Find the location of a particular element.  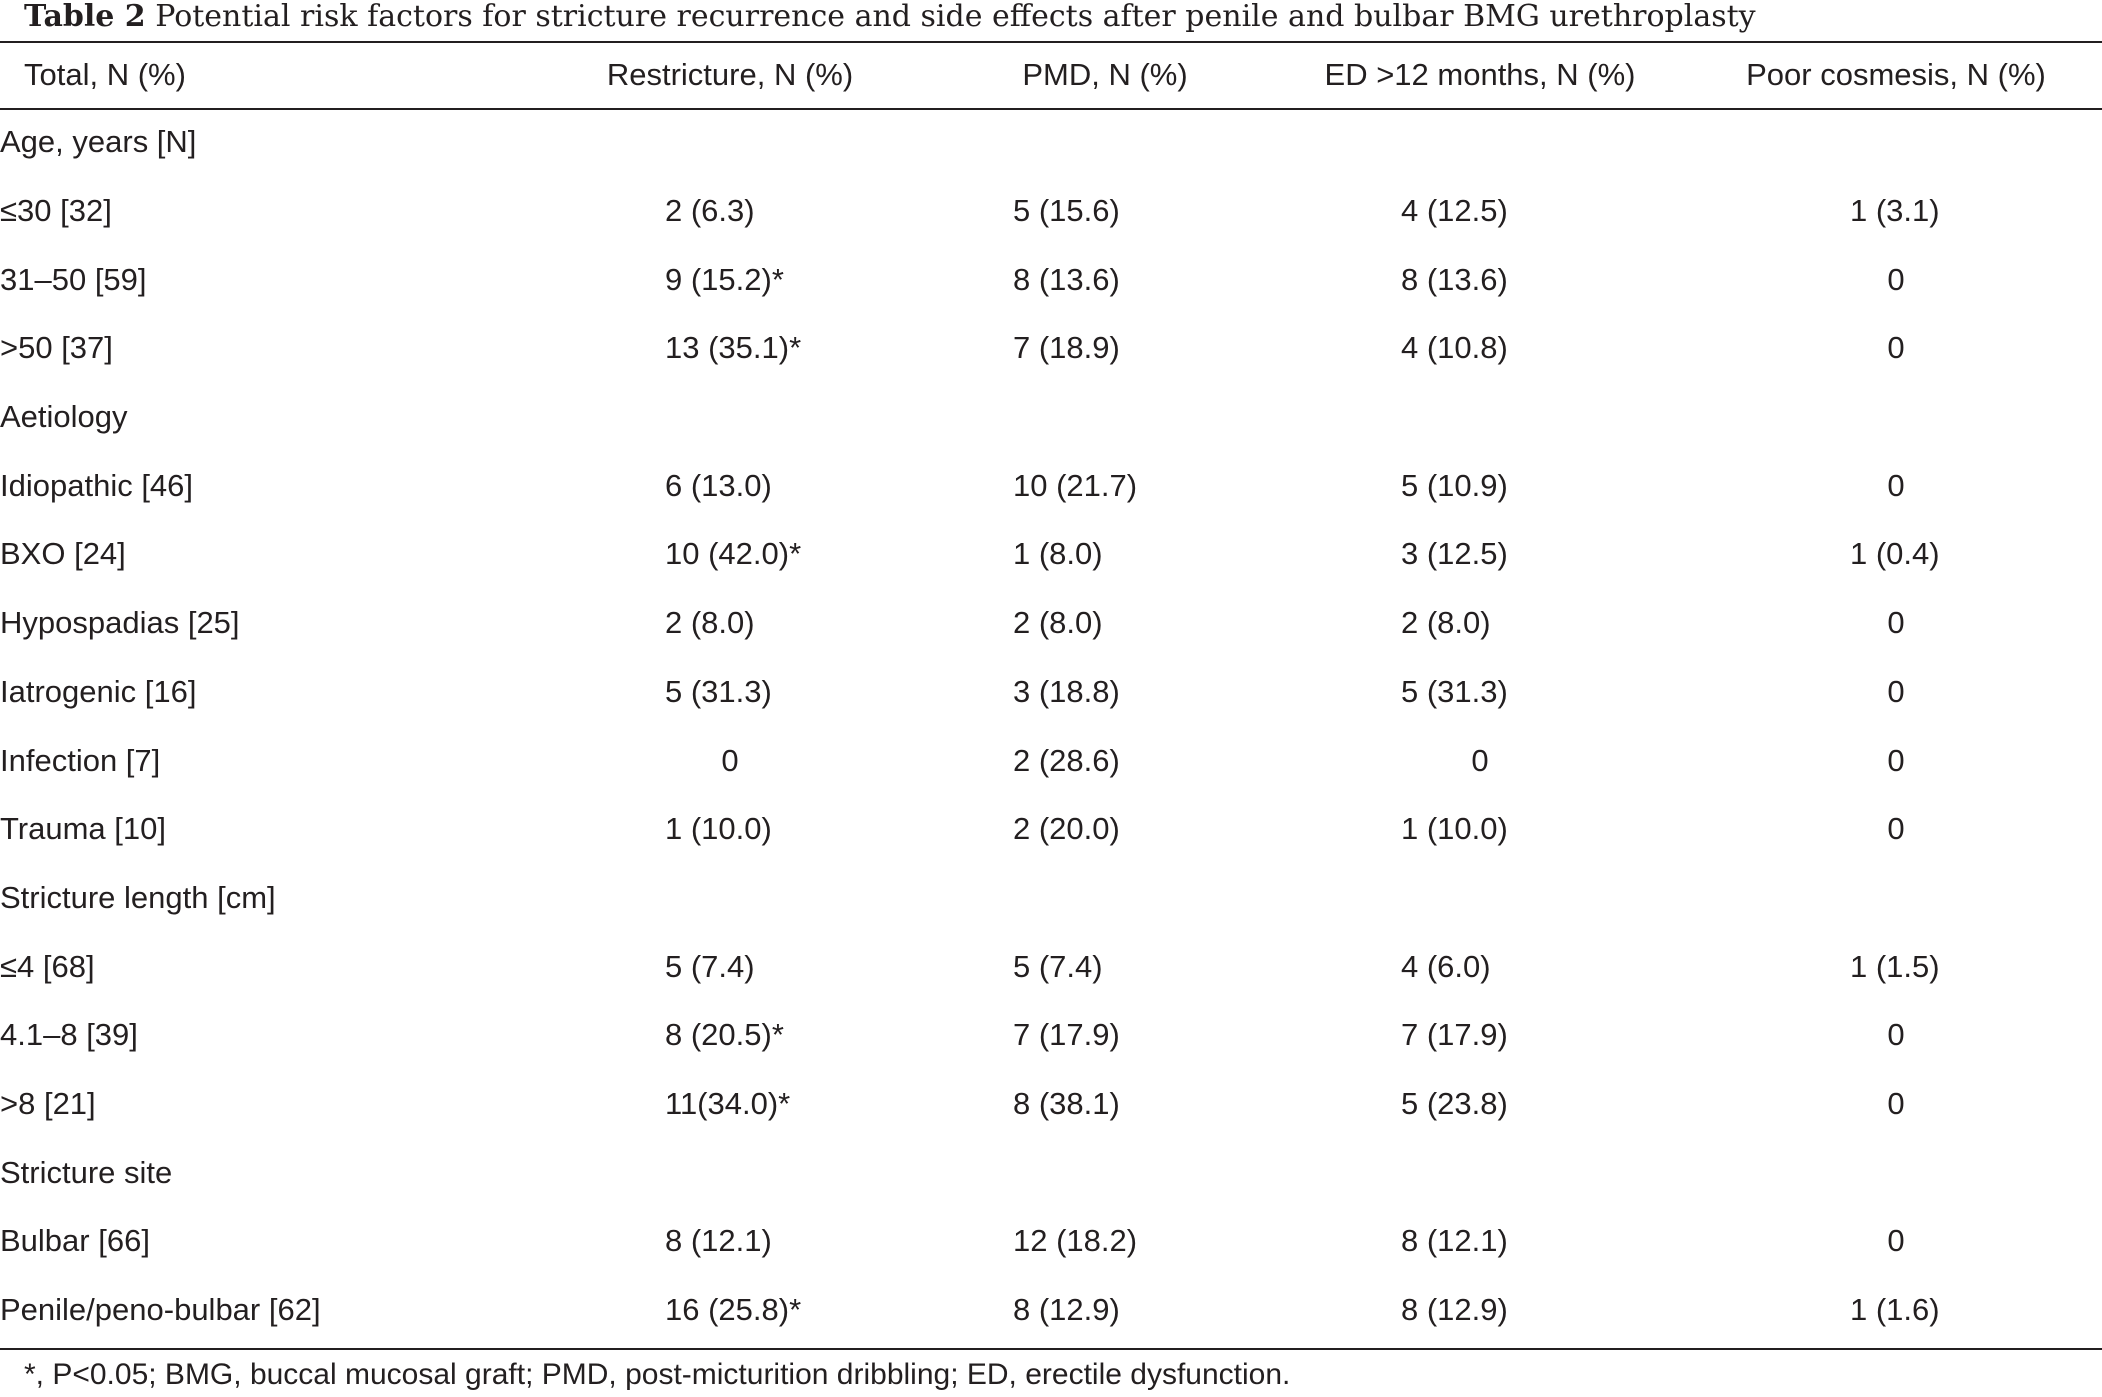

cell-value: 3 (12.5) is located at coordinates (1454, 554).